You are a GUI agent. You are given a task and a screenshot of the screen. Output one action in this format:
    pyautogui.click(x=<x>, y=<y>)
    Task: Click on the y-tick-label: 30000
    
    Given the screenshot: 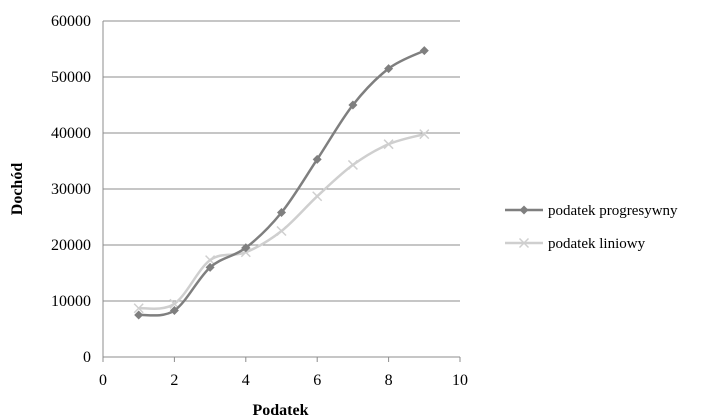 What is the action you would take?
    pyautogui.click(x=71, y=189)
    